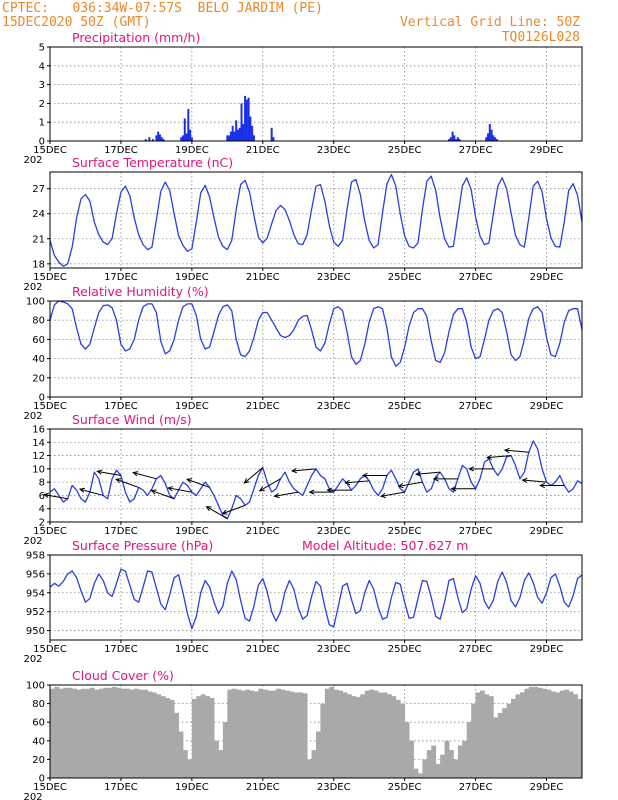 The width and height of the screenshot is (618, 800). I want to click on wind-xtick-label: 29DEC, so click(547, 531).